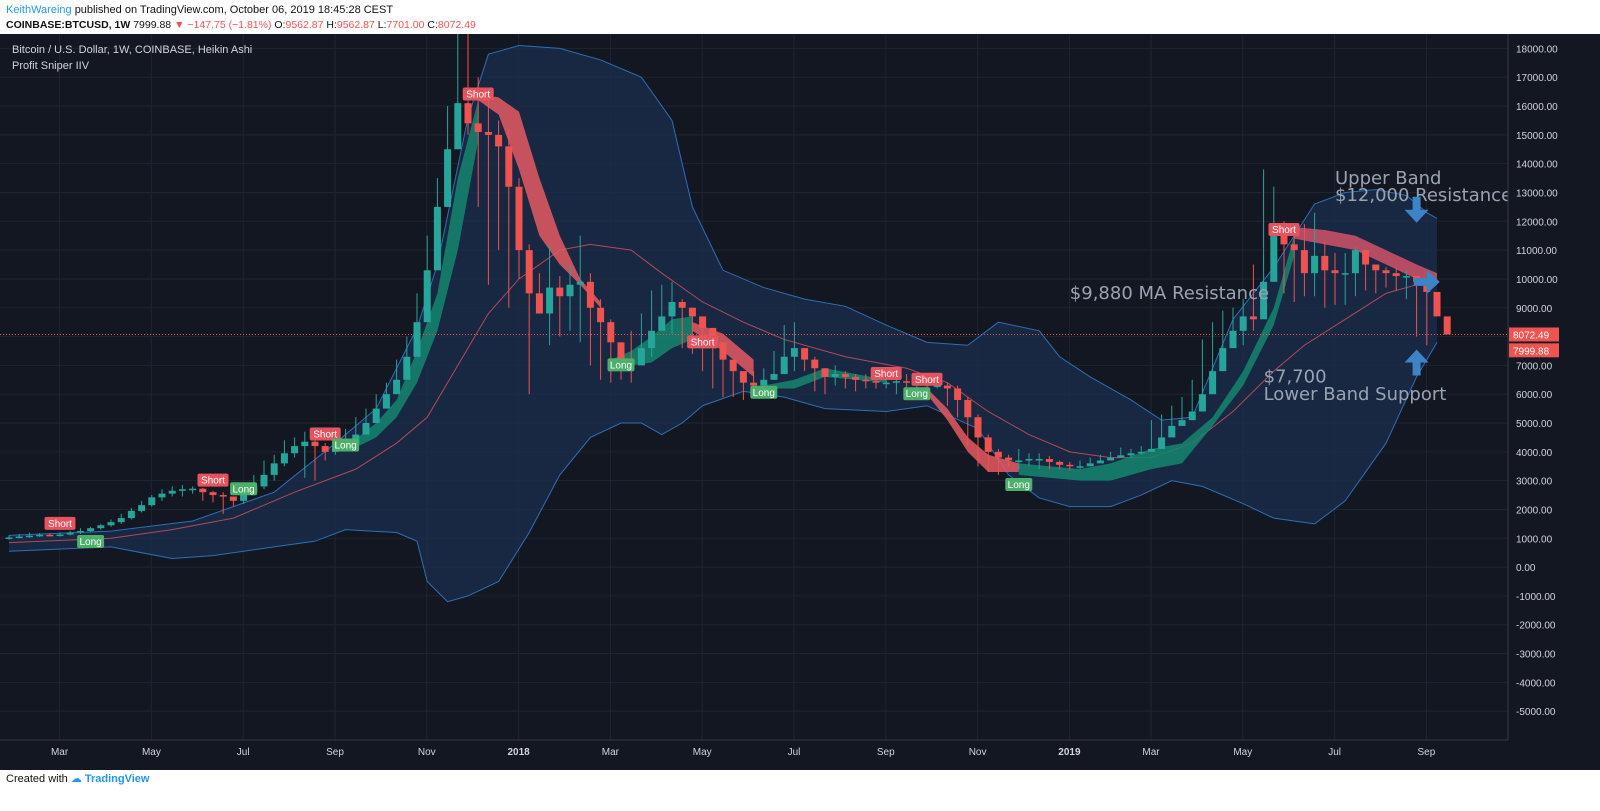 This screenshot has height=811, width=1600. I want to click on indicator-name: Profit Sniper IIV, so click(51, 66).